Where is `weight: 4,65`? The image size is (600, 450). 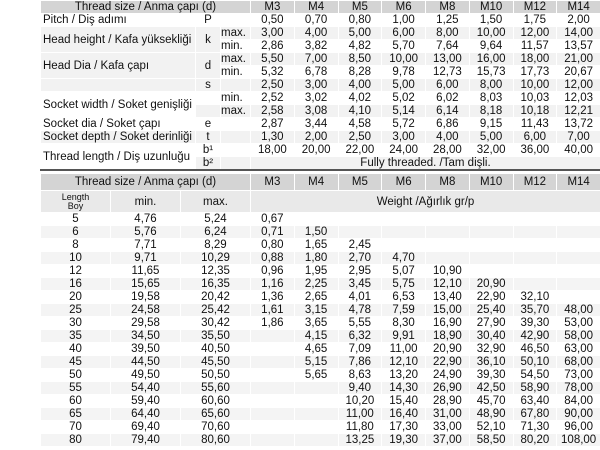
weight: 4,65 is located at coordinates (316, 349).